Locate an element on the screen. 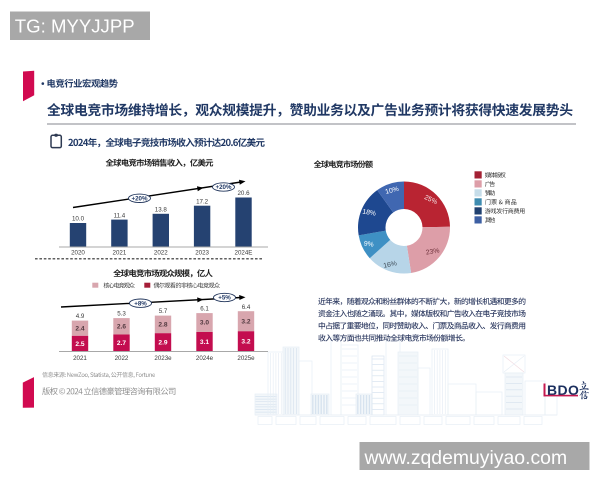 The height and width of the screenshot is (480, 600). svg-text: +8% is located at coordinates (140, 303).